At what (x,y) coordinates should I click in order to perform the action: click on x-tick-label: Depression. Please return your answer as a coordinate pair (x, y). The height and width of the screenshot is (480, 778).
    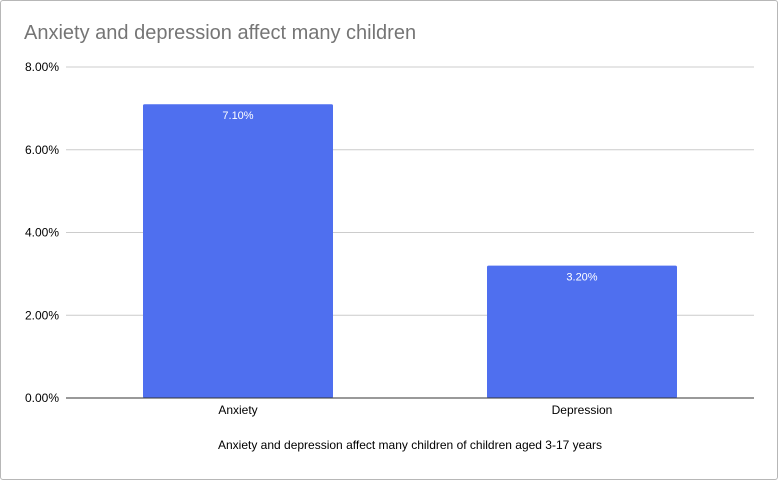
    Looking at the image, I should click on (582, 410).